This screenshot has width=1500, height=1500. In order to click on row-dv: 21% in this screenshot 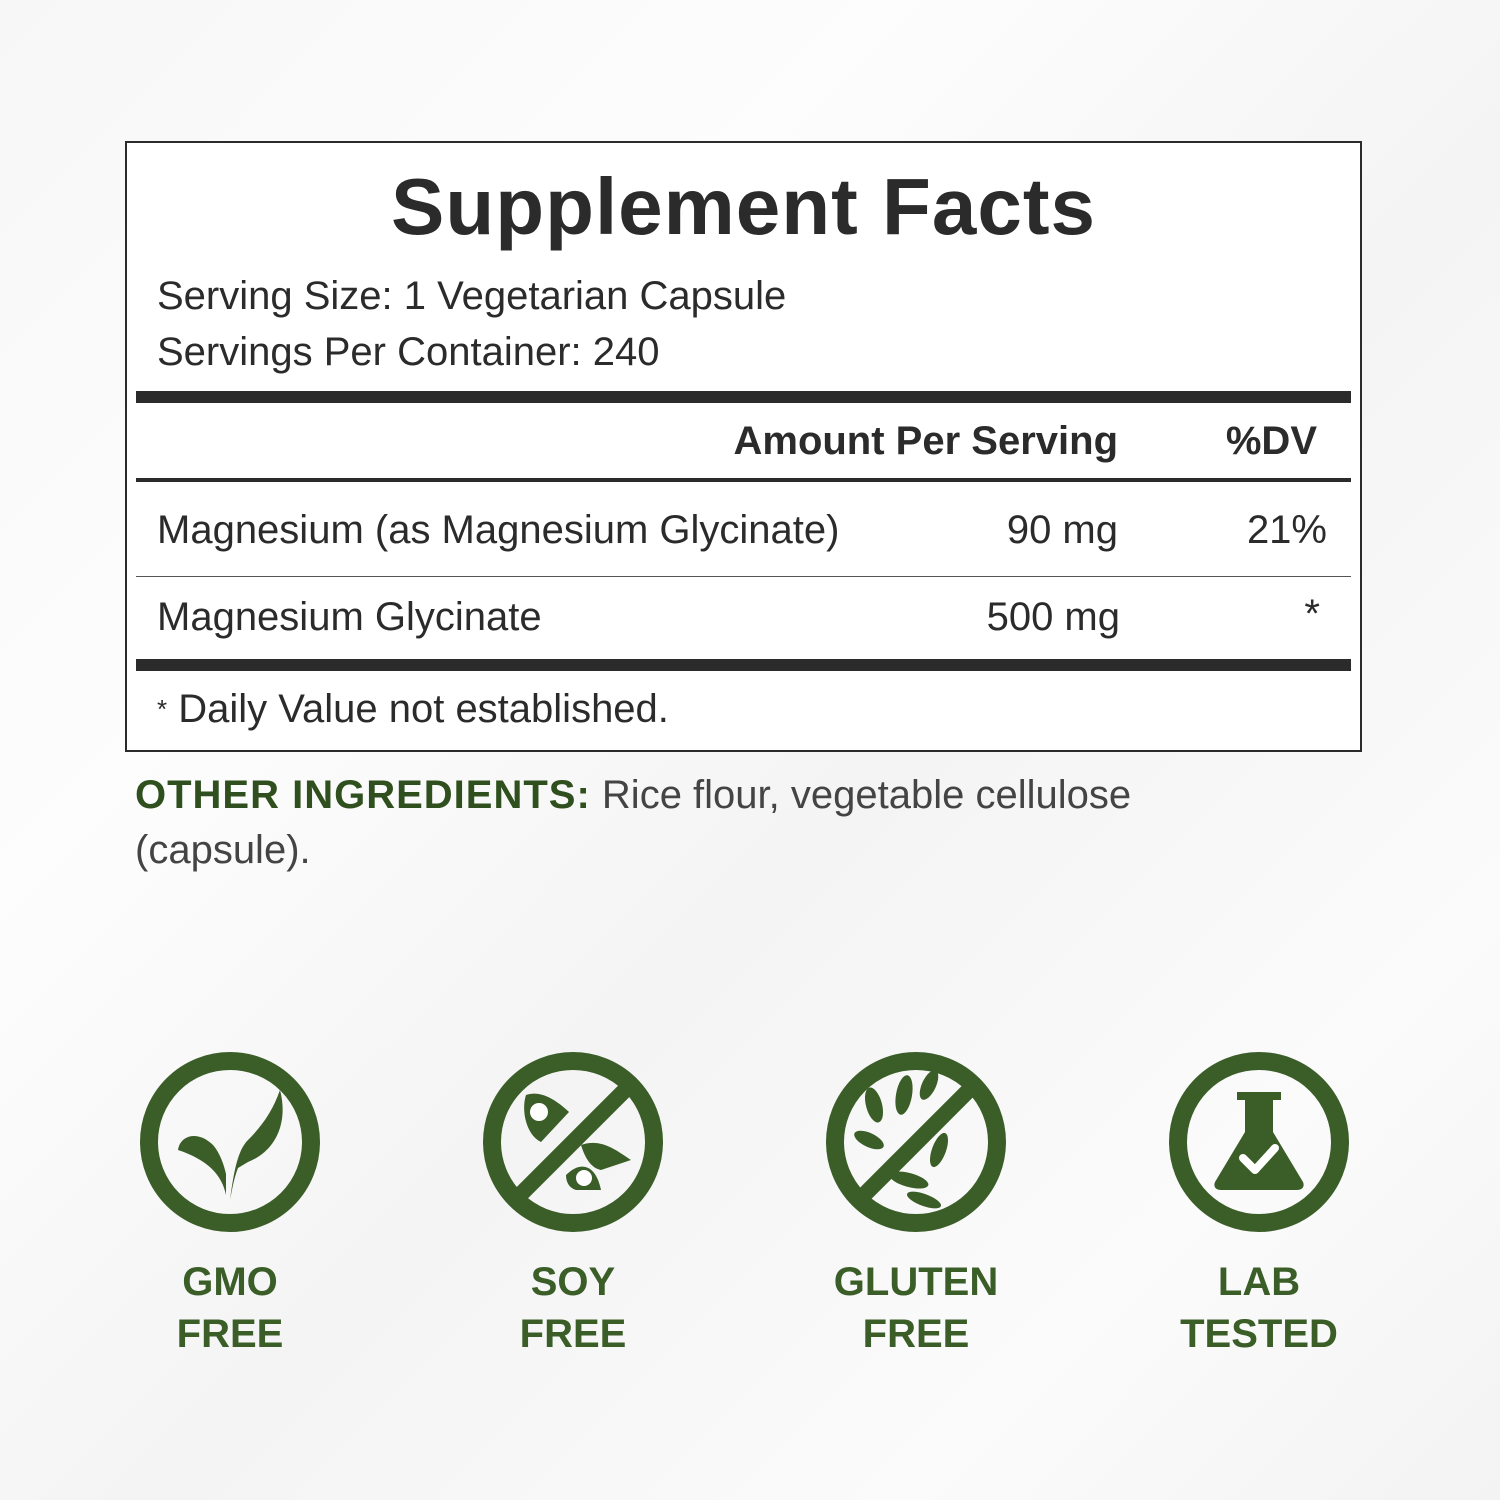, I will do `click(1286, 530)`.